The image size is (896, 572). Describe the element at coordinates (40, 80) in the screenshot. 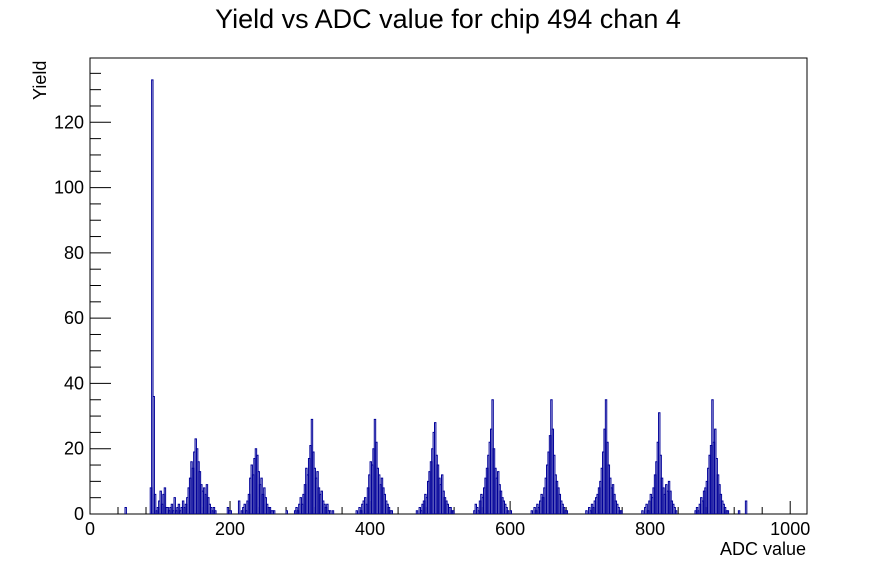

I see `y-axis-label: Yield` at that location.